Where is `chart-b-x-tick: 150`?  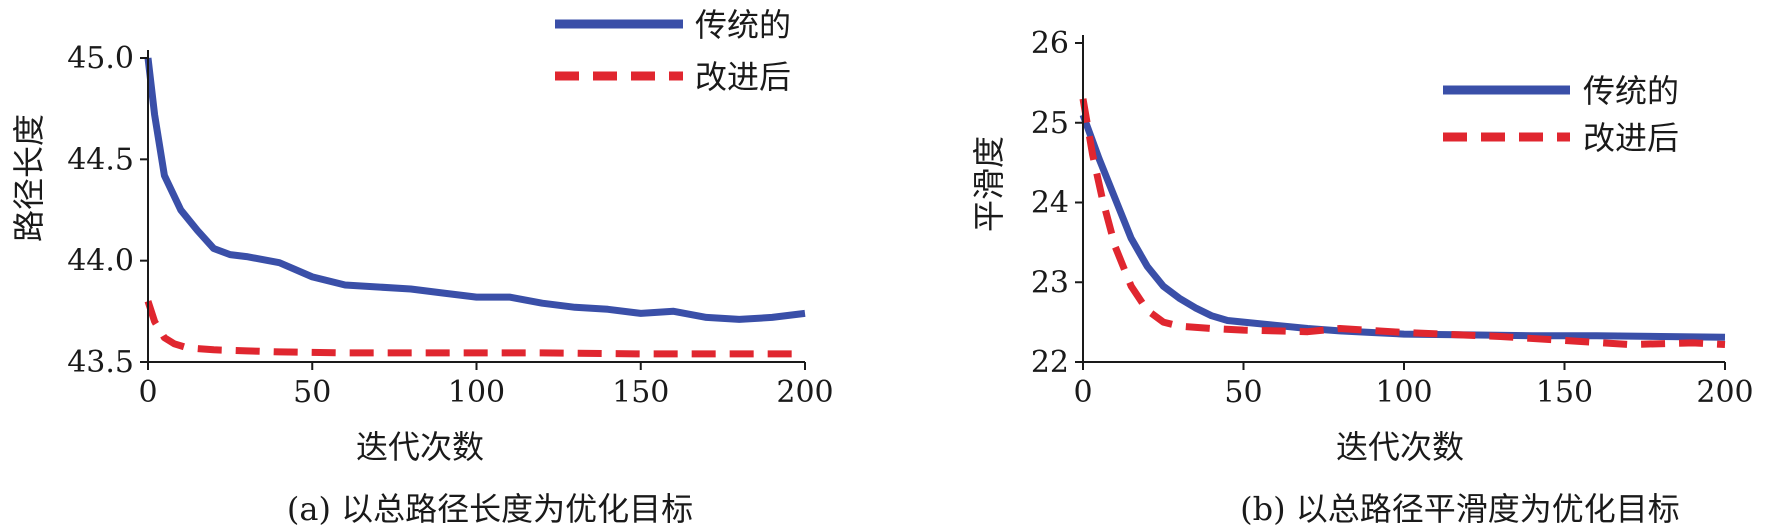 chart-b-x-tick: 150 is located at coordinates (1564, 386).